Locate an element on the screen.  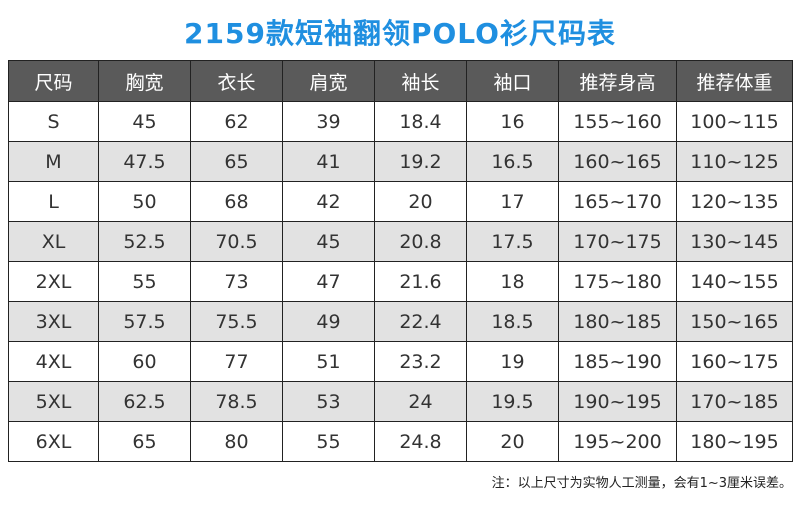
cell-shoulder-width: 47 is located at coordinates (328, 281).